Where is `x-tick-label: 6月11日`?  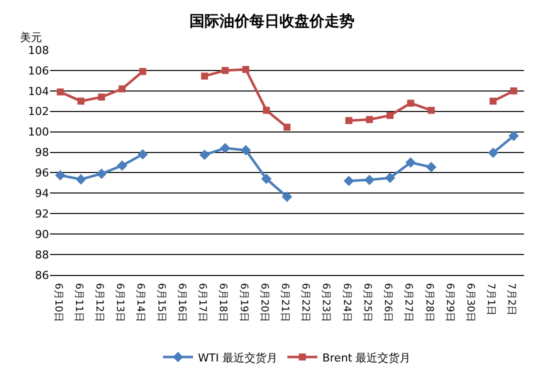 x-tick-label: 6月11日 is located at coordinates (78, 302).